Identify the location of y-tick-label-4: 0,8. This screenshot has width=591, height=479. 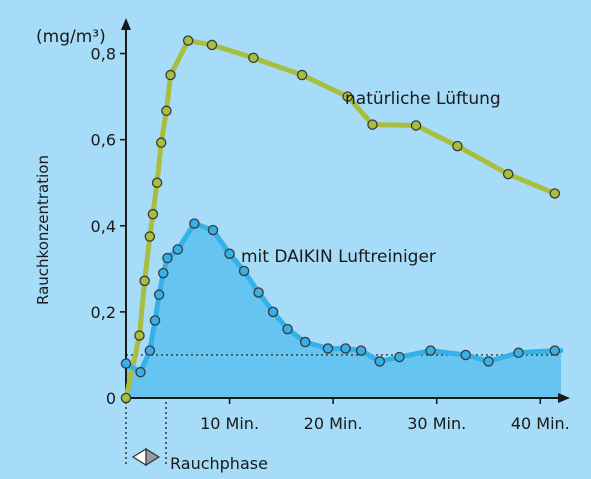
(103, 54).